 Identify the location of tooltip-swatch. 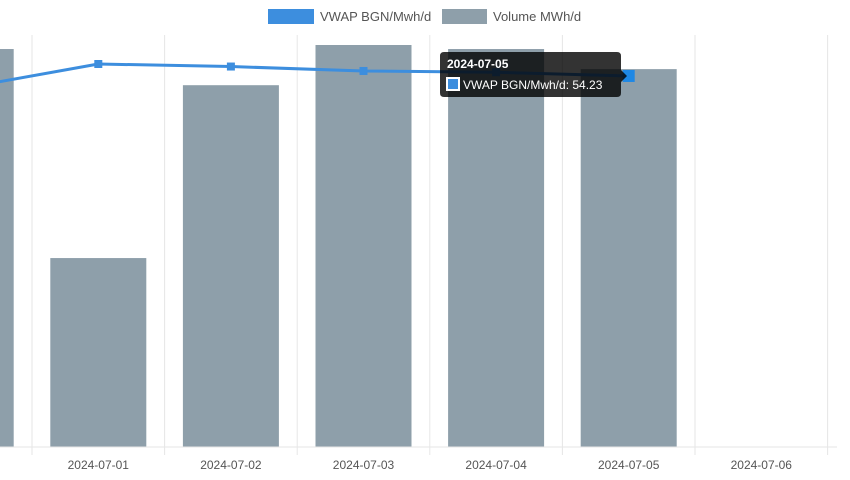
(453, 84).